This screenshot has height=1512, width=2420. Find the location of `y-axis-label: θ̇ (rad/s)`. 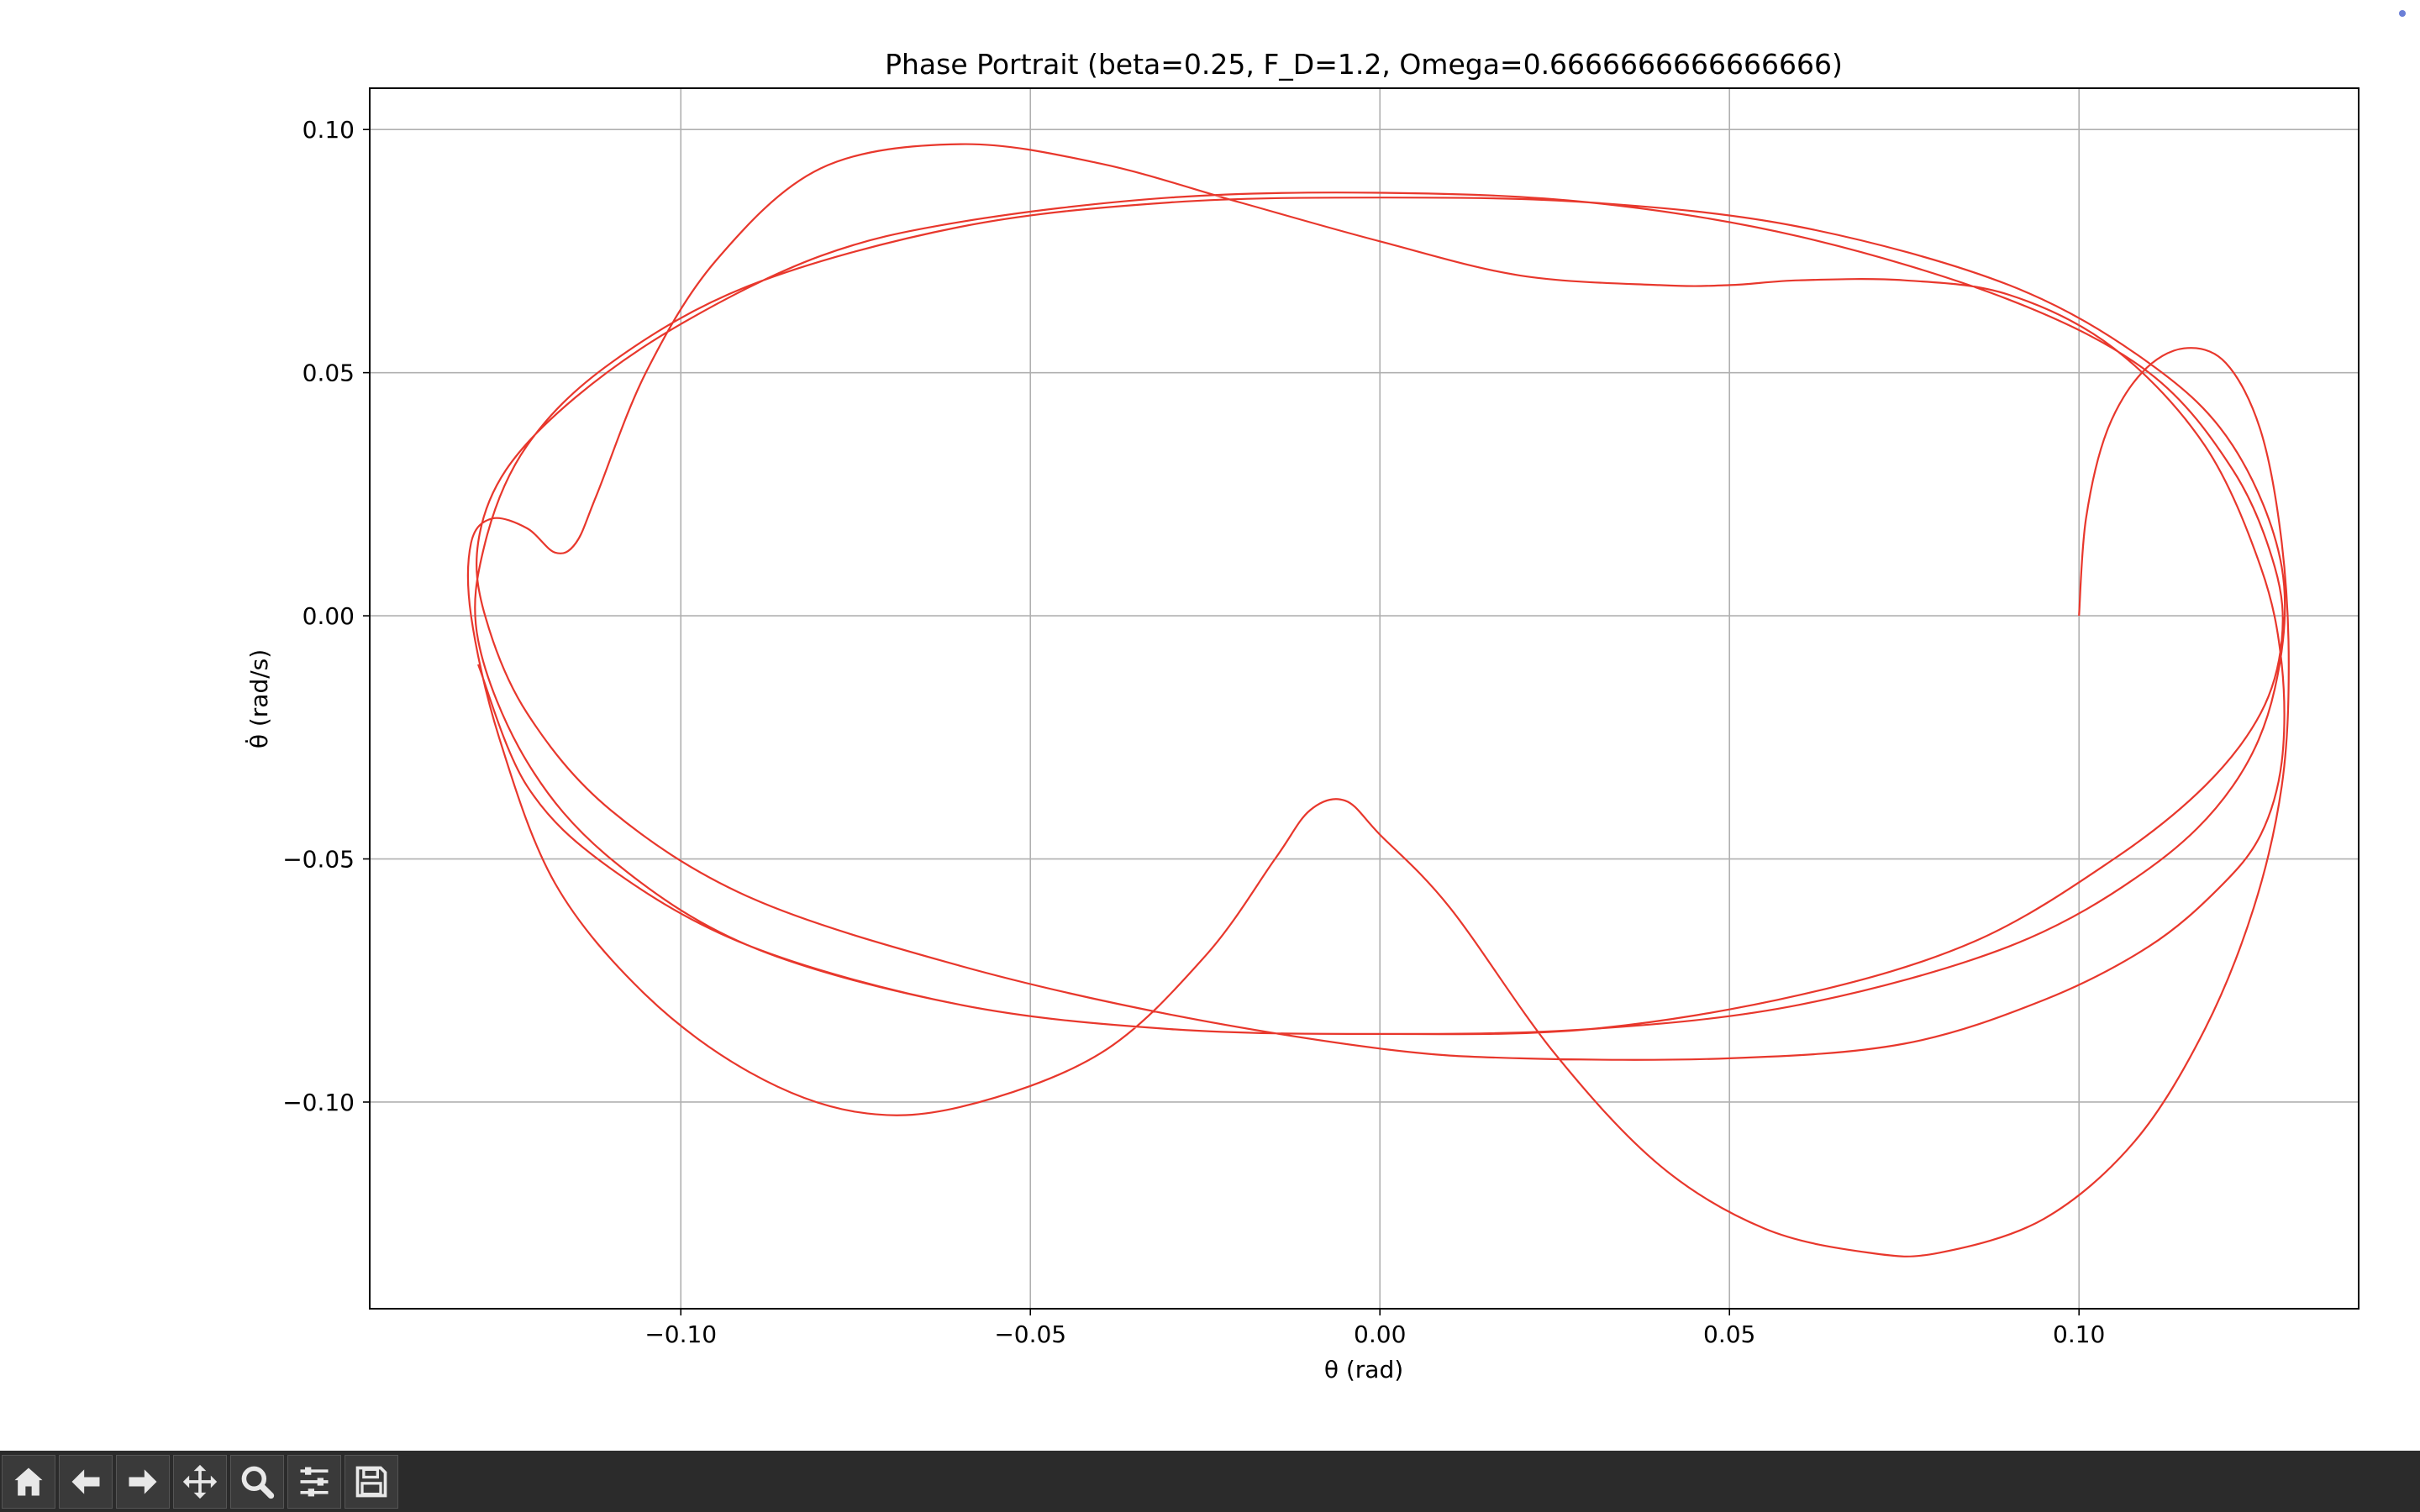

y-axis-label: θ̇ (rad/s) is located at coordinates (259, 698).